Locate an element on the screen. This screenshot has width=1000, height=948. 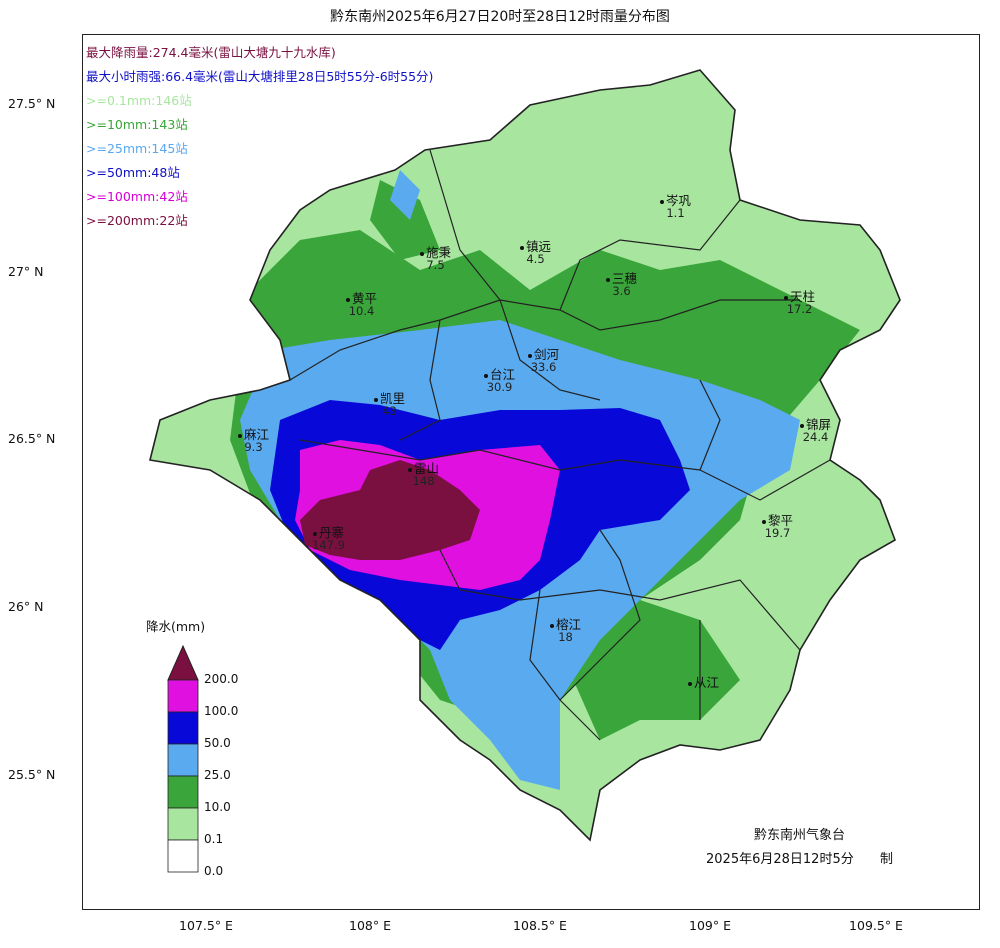
credit-made: 制 is located at coordinates (887, 859).